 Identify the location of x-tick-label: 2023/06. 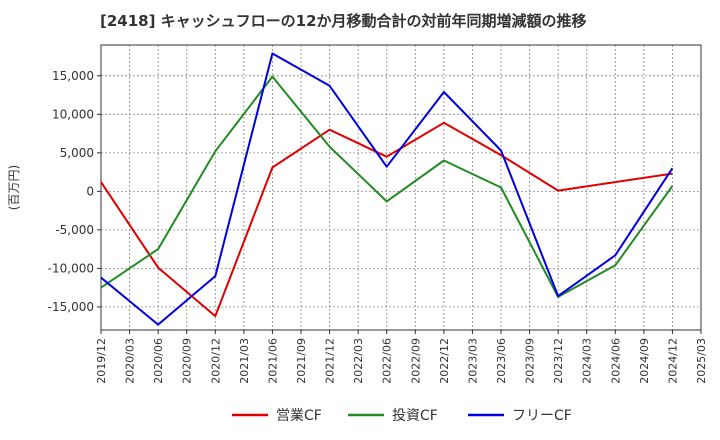
(501, 361).